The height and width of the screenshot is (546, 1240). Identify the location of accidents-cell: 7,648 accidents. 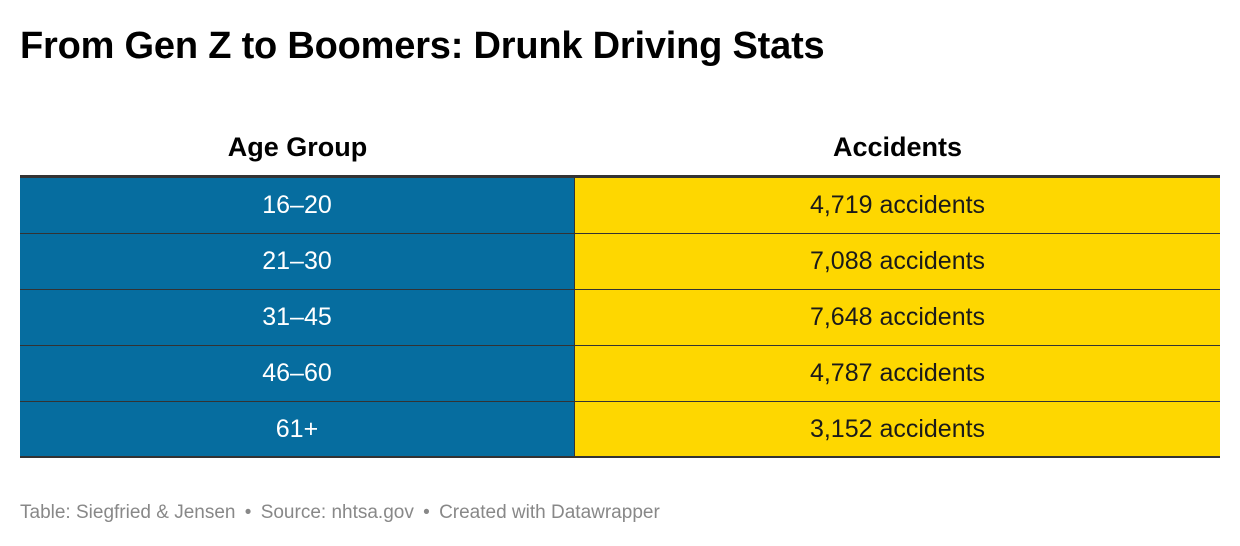
(897, 317).